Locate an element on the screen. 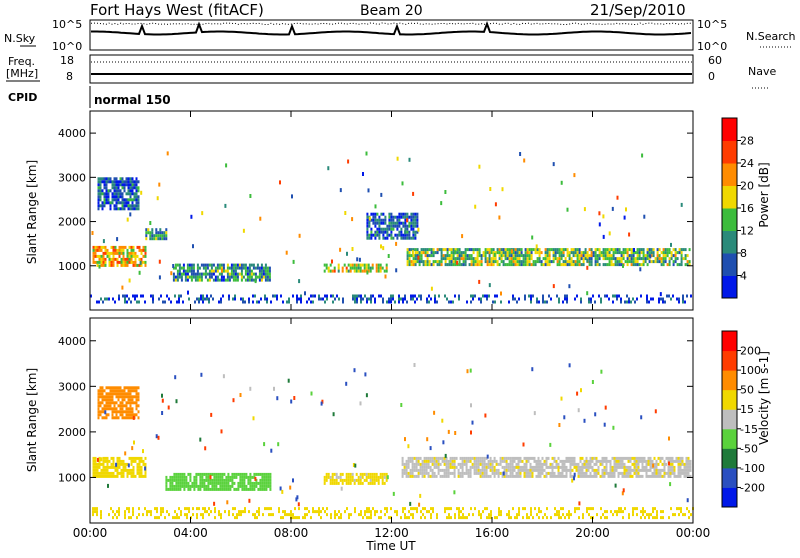 The image size is (800, 558). freq-panel: Freq. [MHz] 18 8 60 0 Nave is located at coordinates (391, 71).